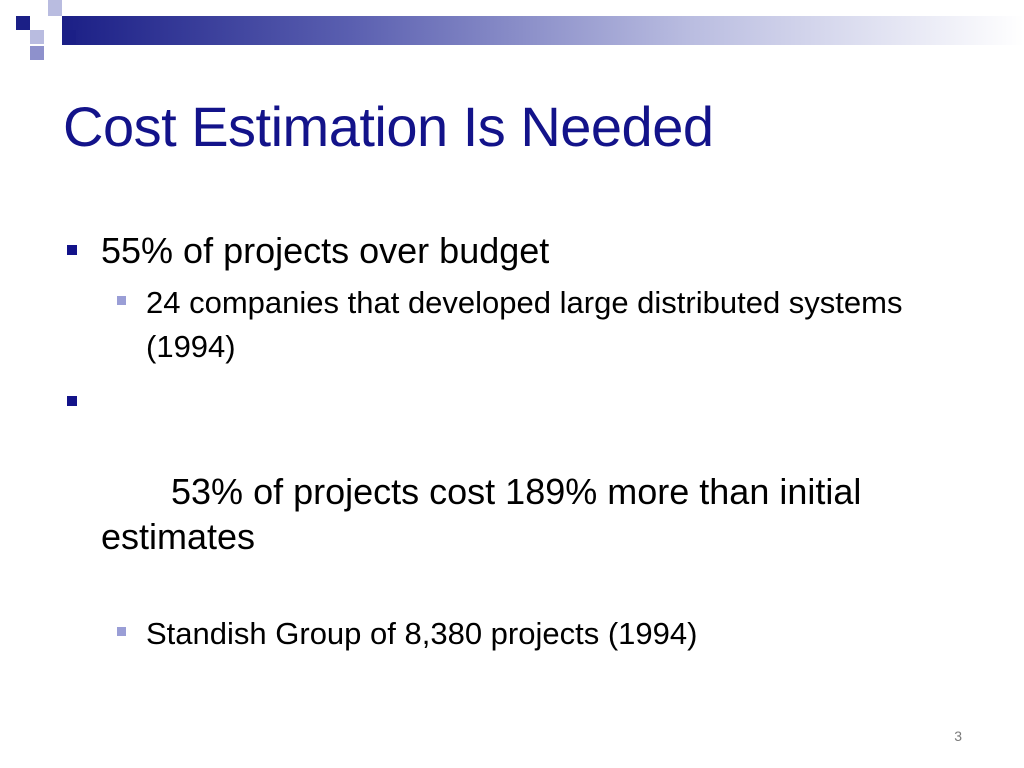 Image resolution: width=1024 pixels, height=768 pixels. Describe the element at coordinates (543, 30) in the screenshot. I see `header-gradient-bar` at that location.